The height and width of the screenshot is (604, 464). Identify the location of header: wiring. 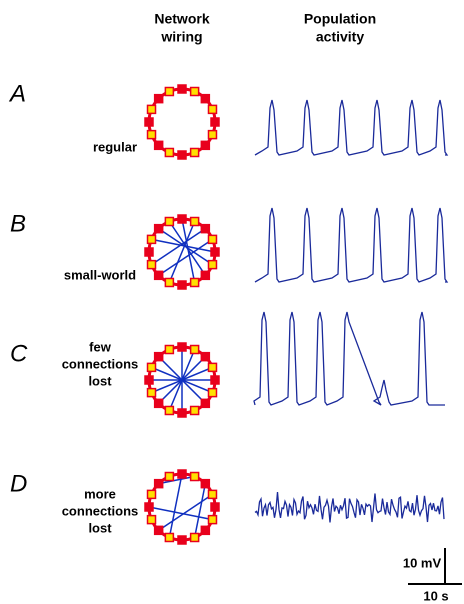
(181, 37).